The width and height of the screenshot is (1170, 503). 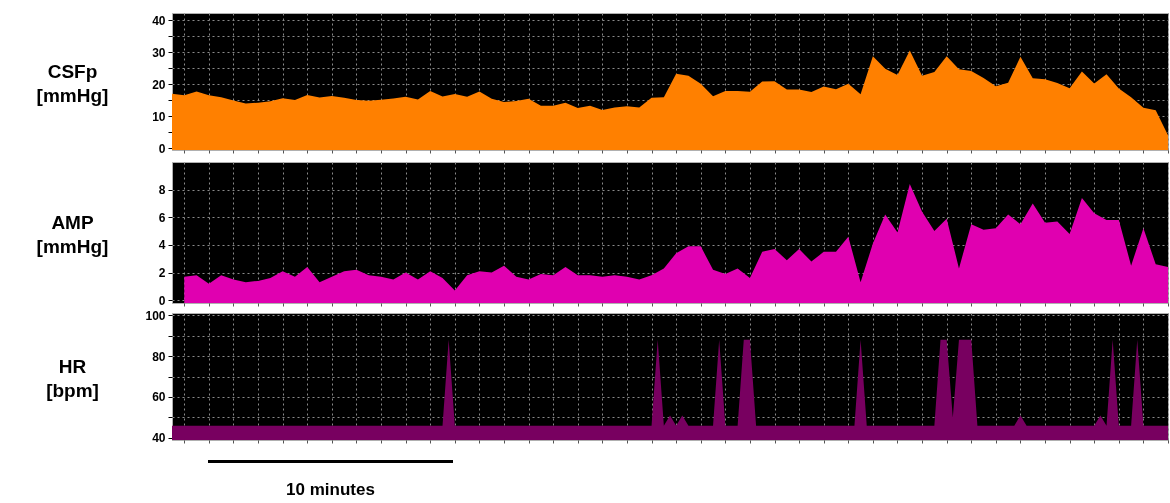 What do you see at coordinates (72, 378) in the screenshot?
I see `y-axis-title: HR [bpm]` at bounding box center [72, 378].